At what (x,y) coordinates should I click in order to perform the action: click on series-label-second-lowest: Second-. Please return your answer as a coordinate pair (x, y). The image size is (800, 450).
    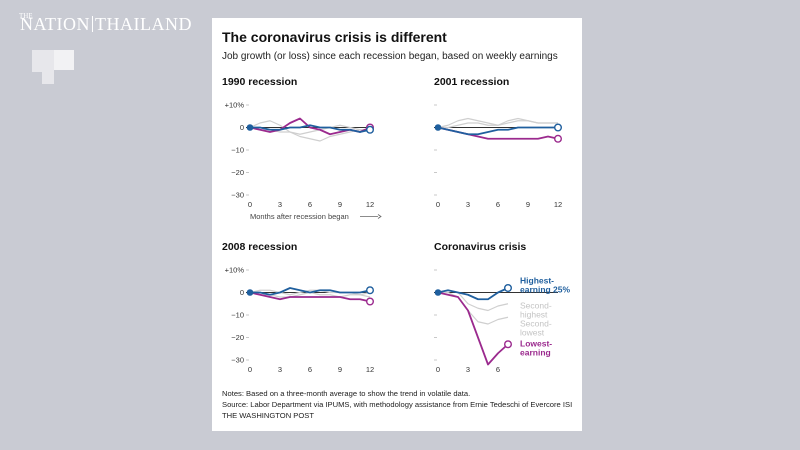
    Looking at the image, I should click on (536, 323).